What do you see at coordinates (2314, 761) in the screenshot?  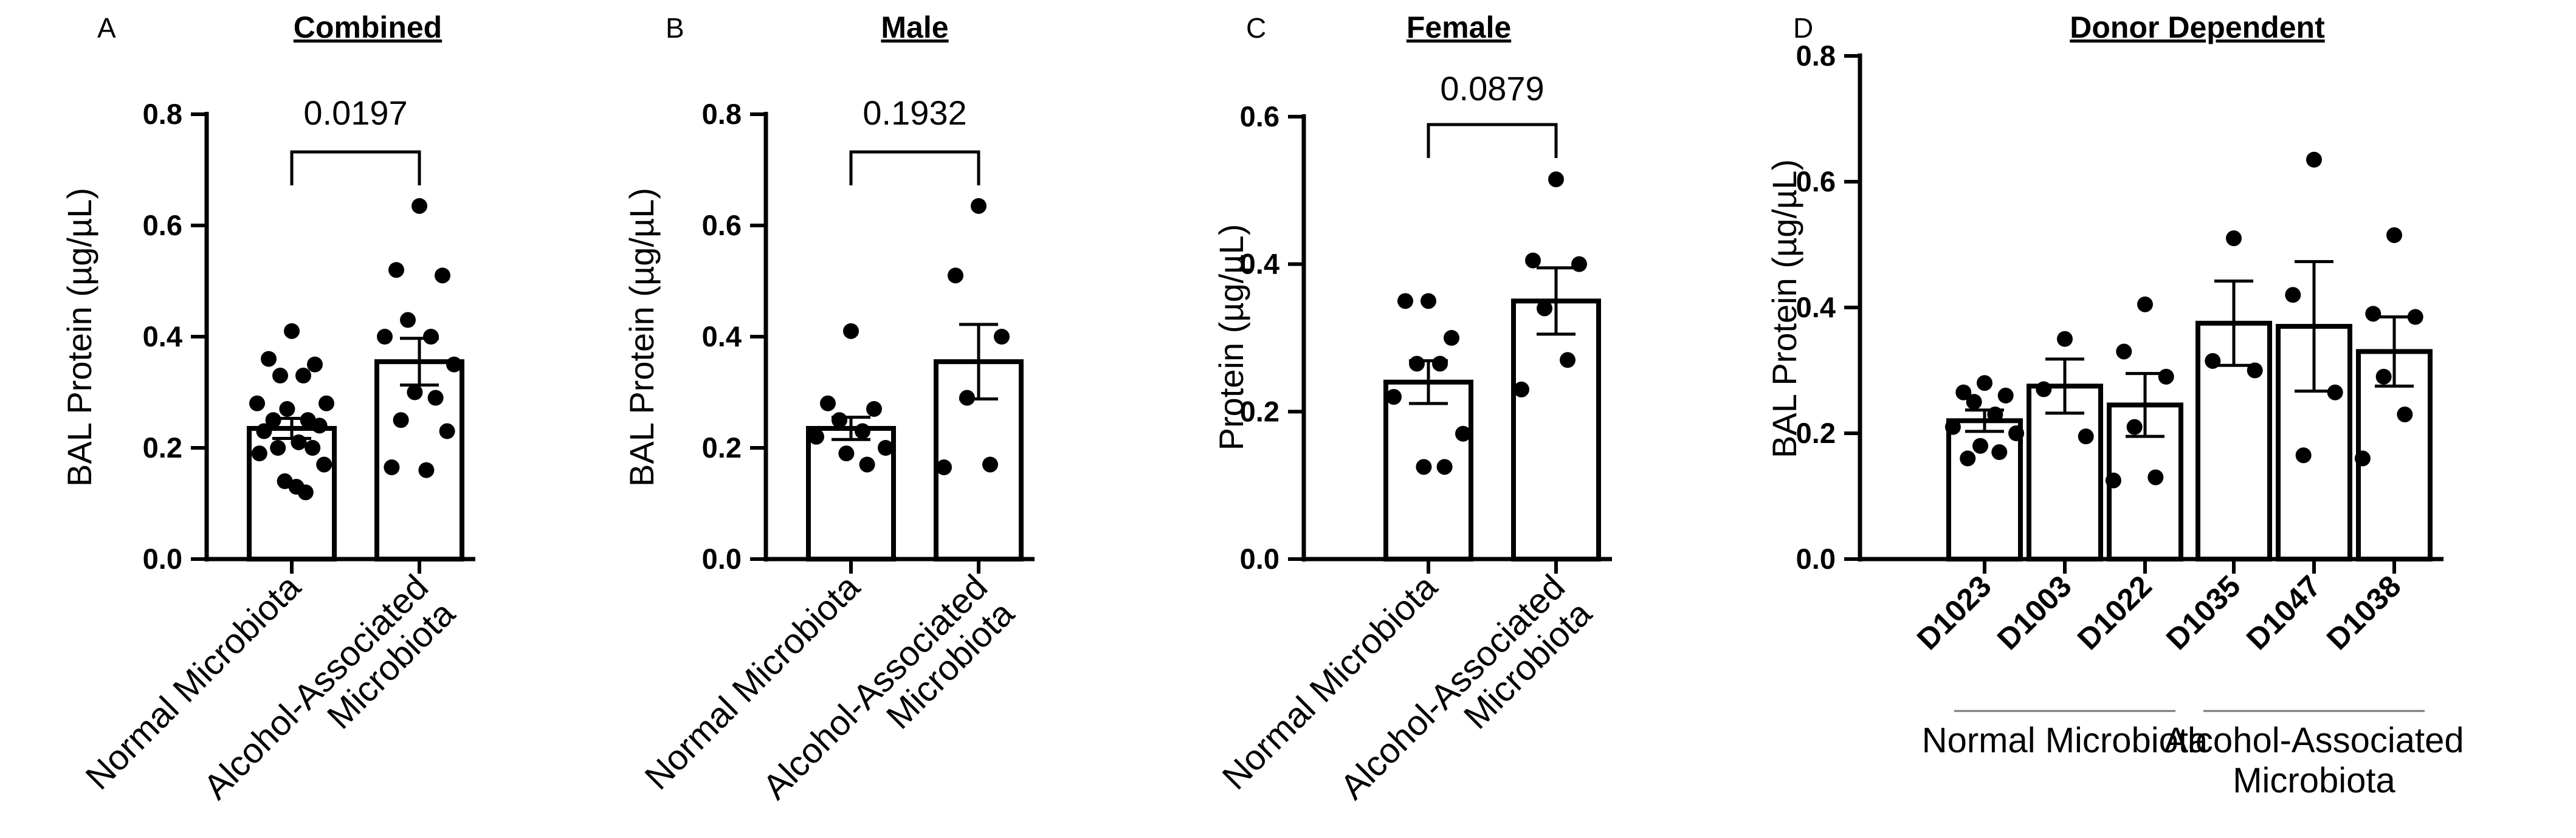 I see `group-label: Alcohol-Associated Microbiota` at bounding box center [2314, 761].